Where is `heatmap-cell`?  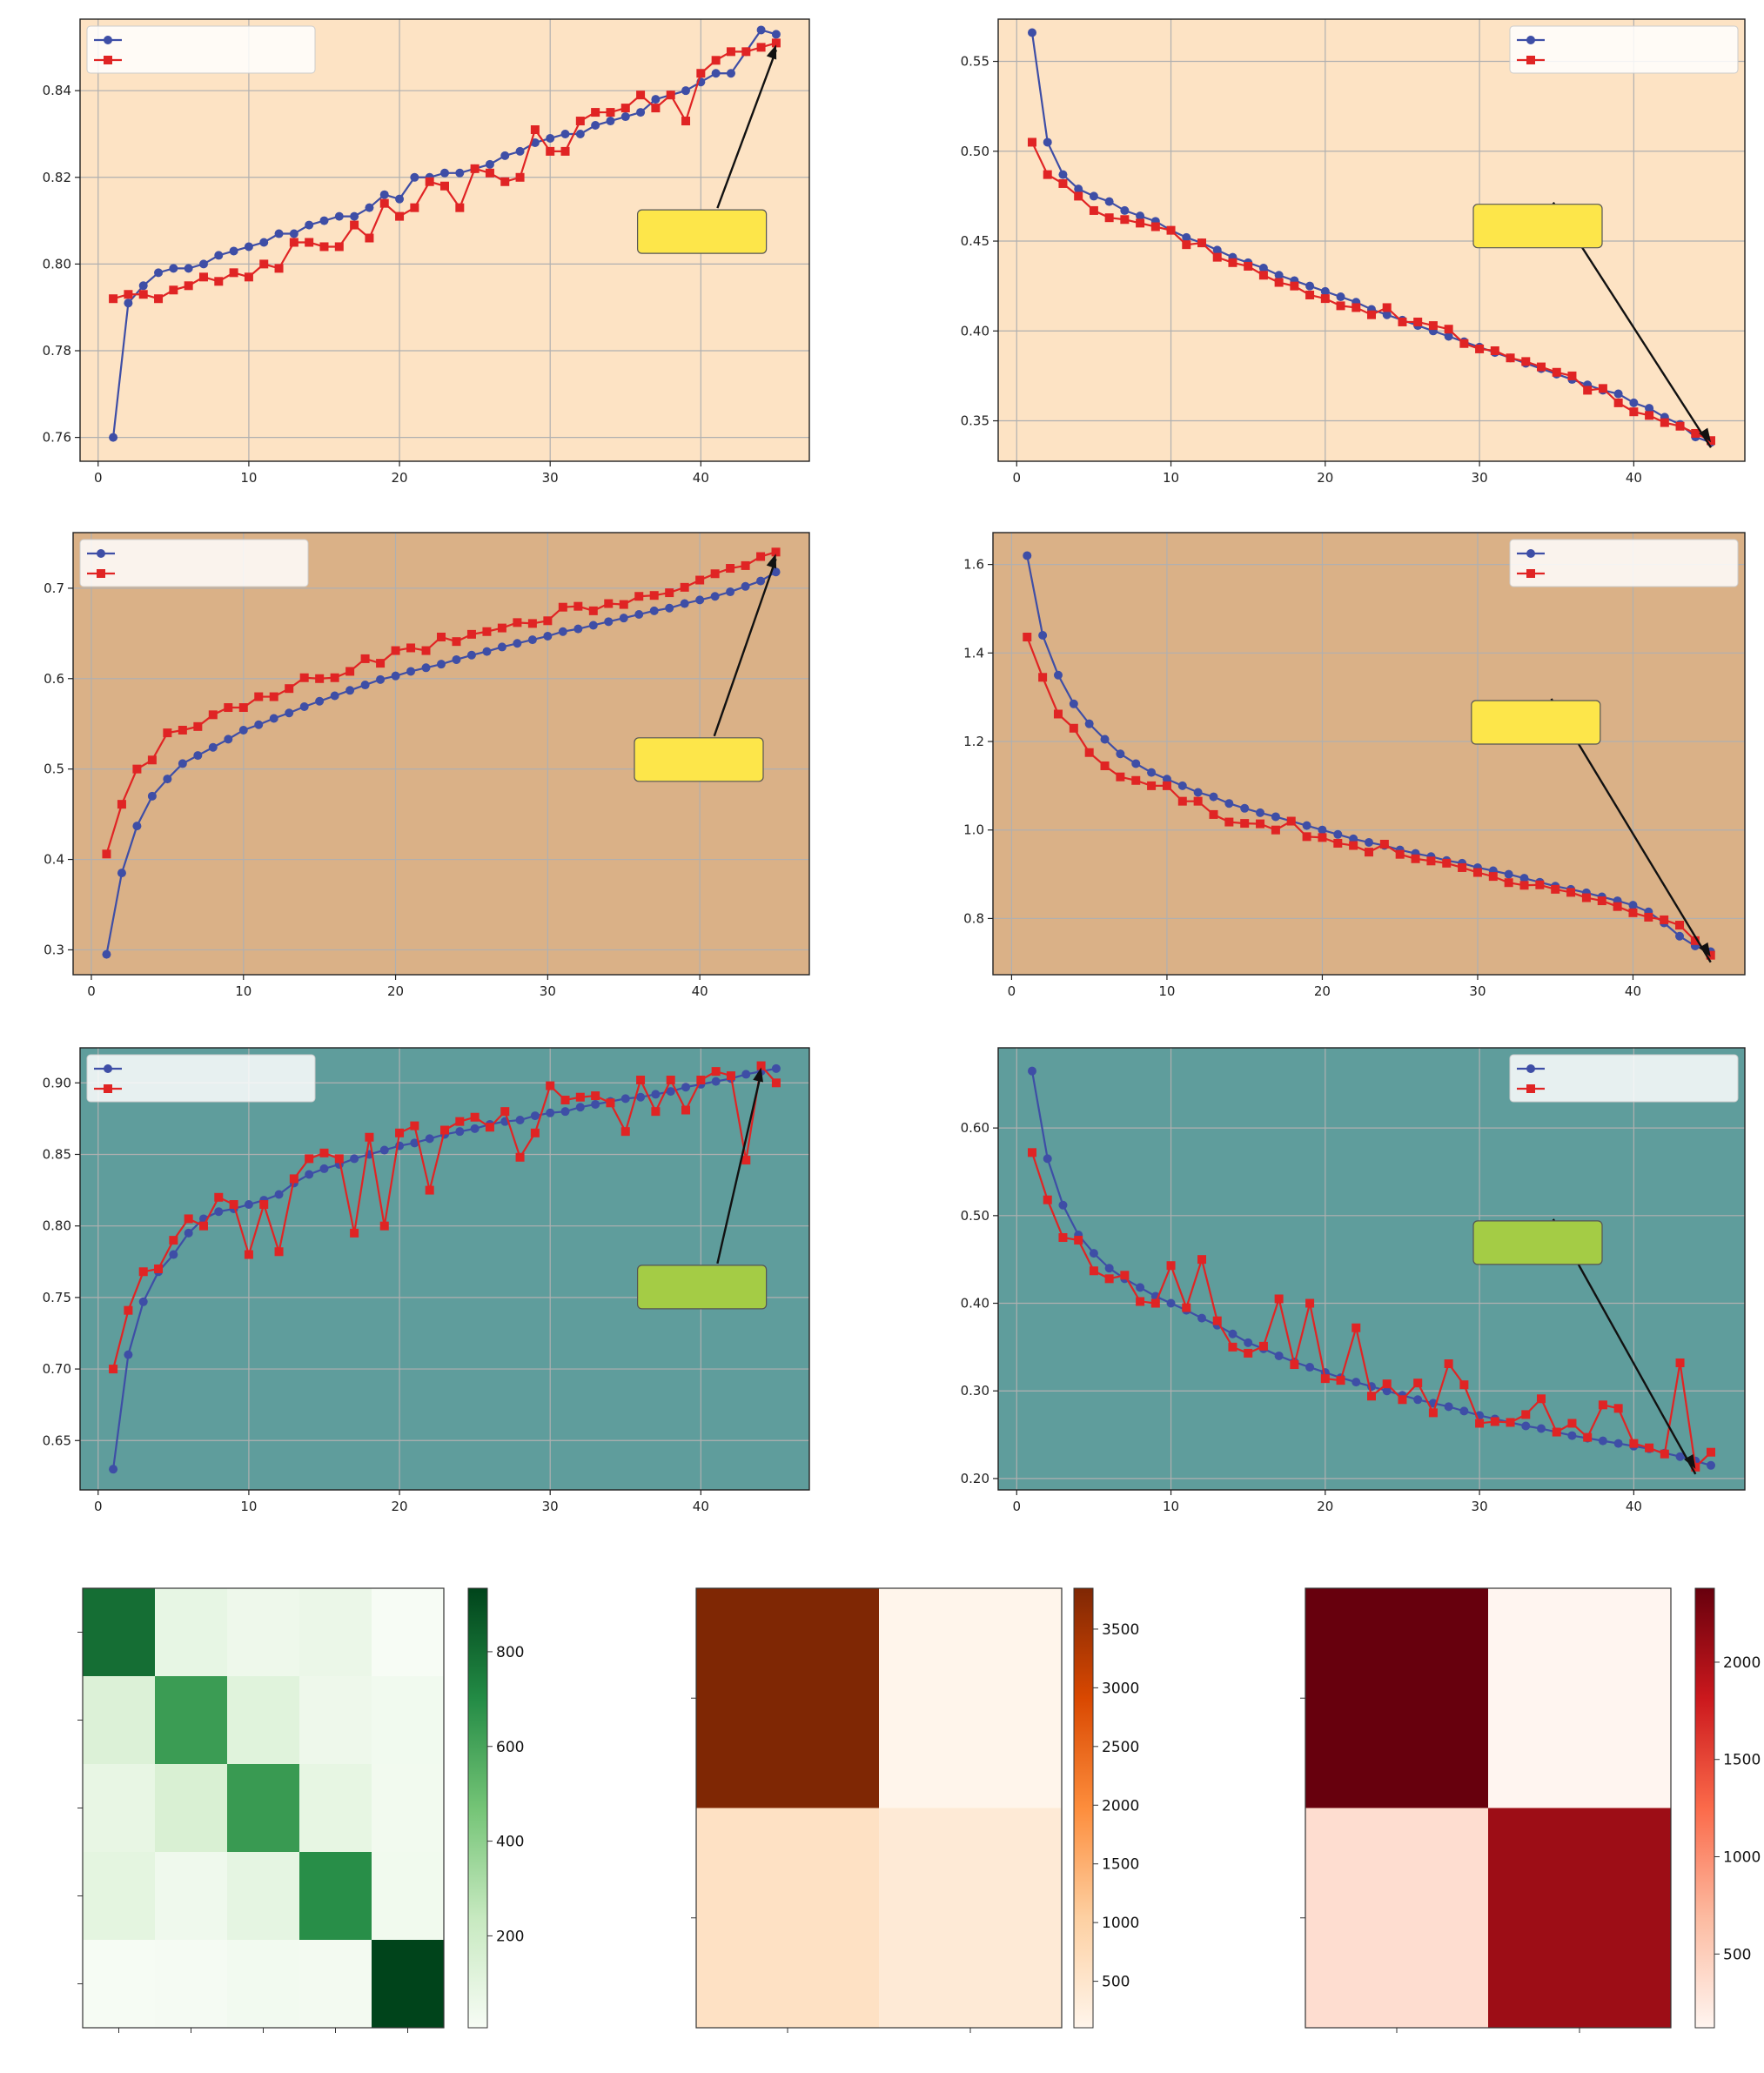
heatmap-cell is located at coordinates (409, 1720).